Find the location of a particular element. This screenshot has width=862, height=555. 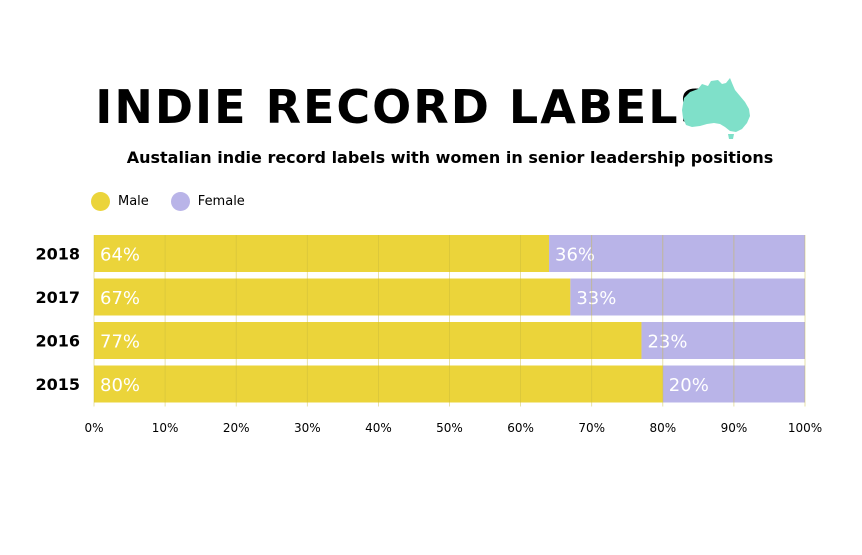

bar-male-2016 is located at coordinates (368, 340).